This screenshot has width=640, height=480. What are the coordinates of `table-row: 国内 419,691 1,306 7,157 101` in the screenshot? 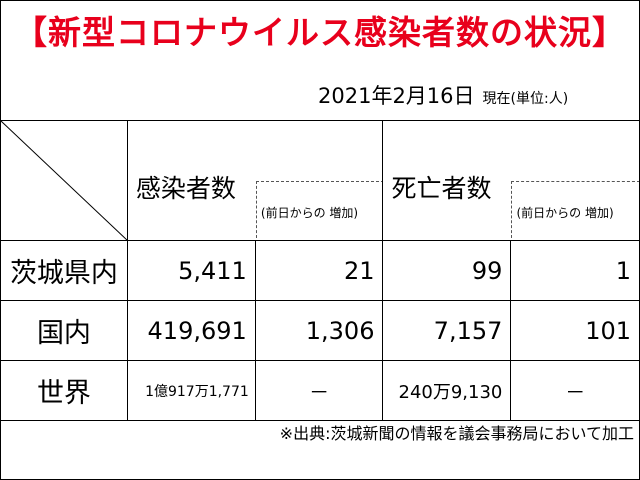 It's located at (320, 330).